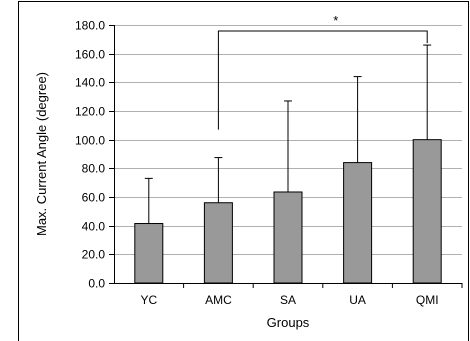  What do you see at coordinates (90, 141) in the screenshot?
I see `y-tick-label: 100.0` at bounding box center [90, 141].